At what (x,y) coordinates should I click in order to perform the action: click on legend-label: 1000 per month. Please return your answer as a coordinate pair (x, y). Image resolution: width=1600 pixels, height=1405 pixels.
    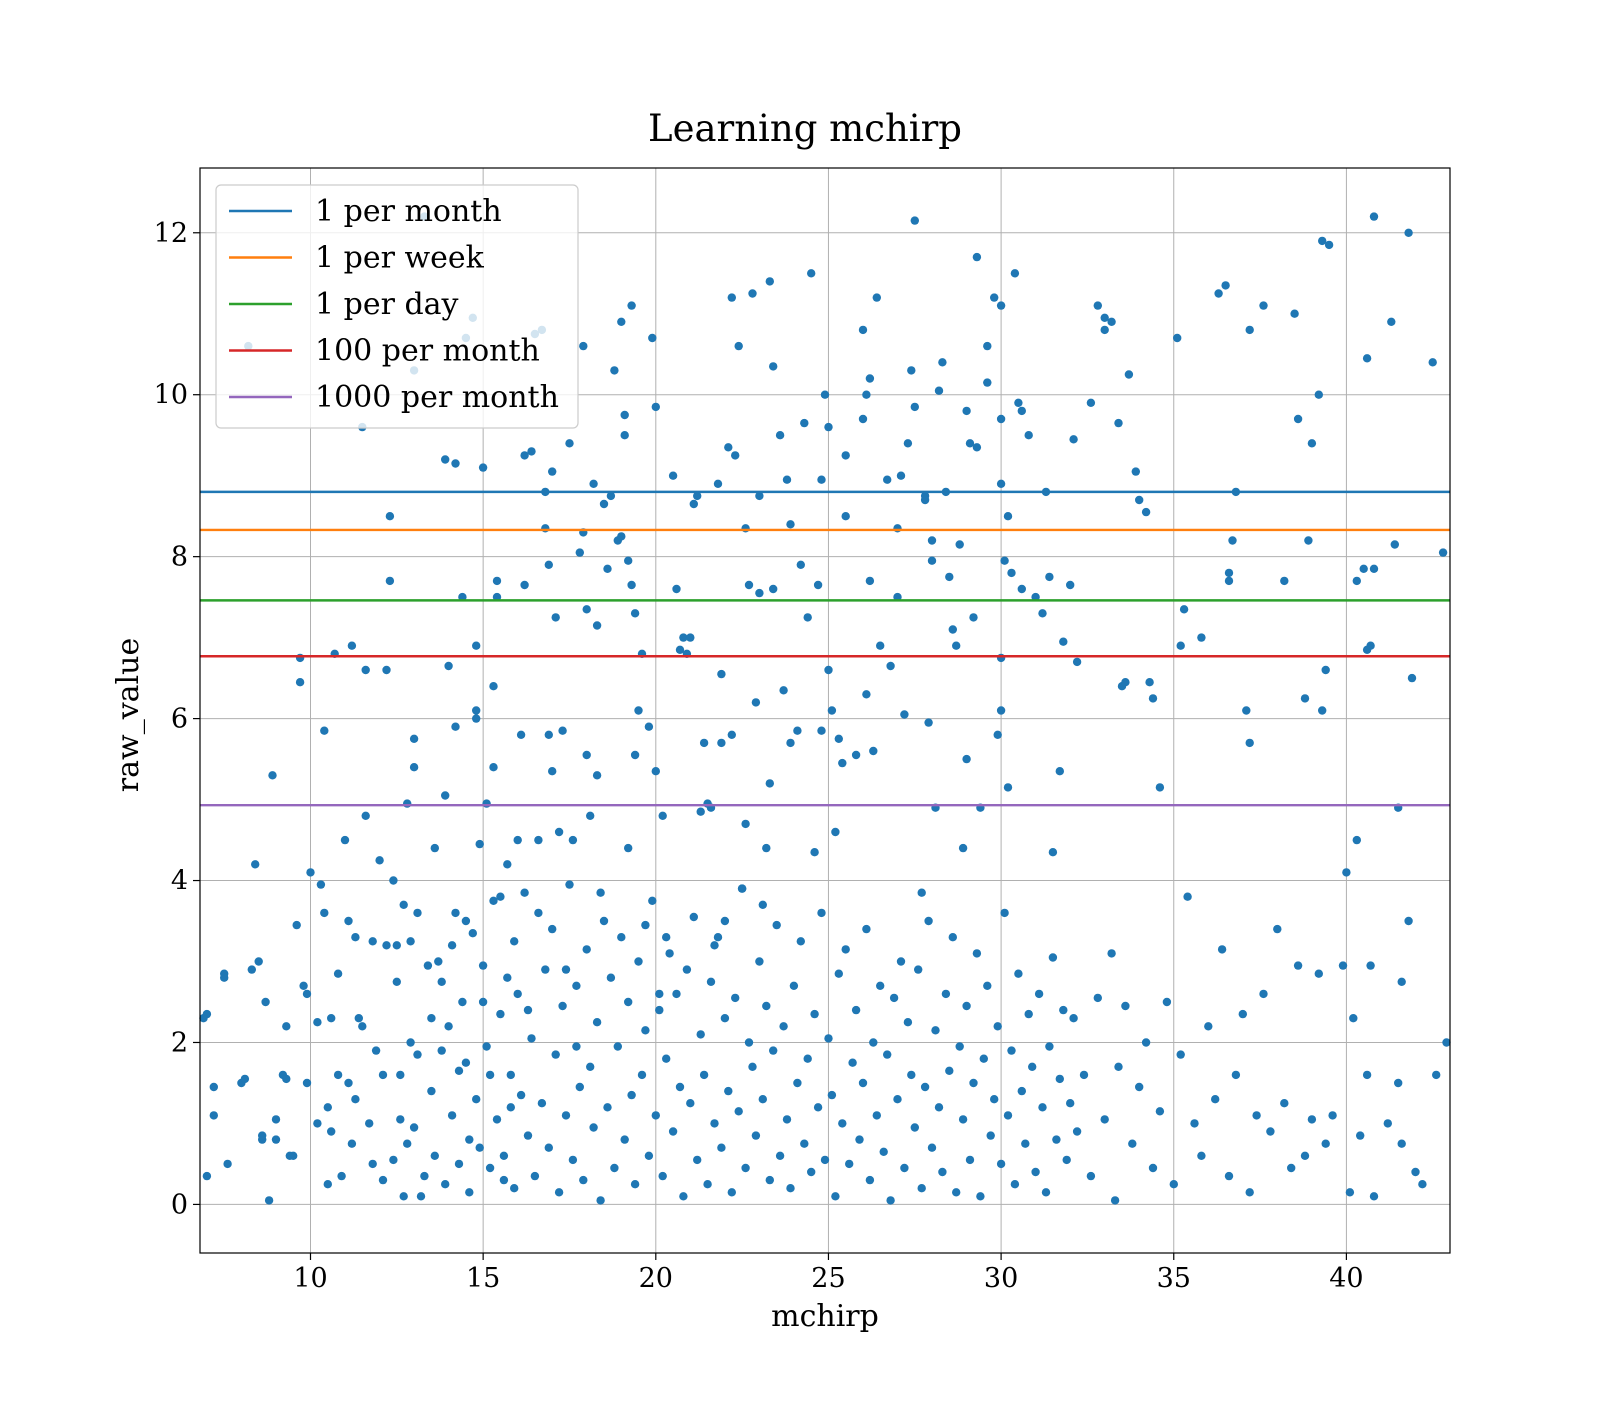
    Looking at the image, I should click on (437, 397).